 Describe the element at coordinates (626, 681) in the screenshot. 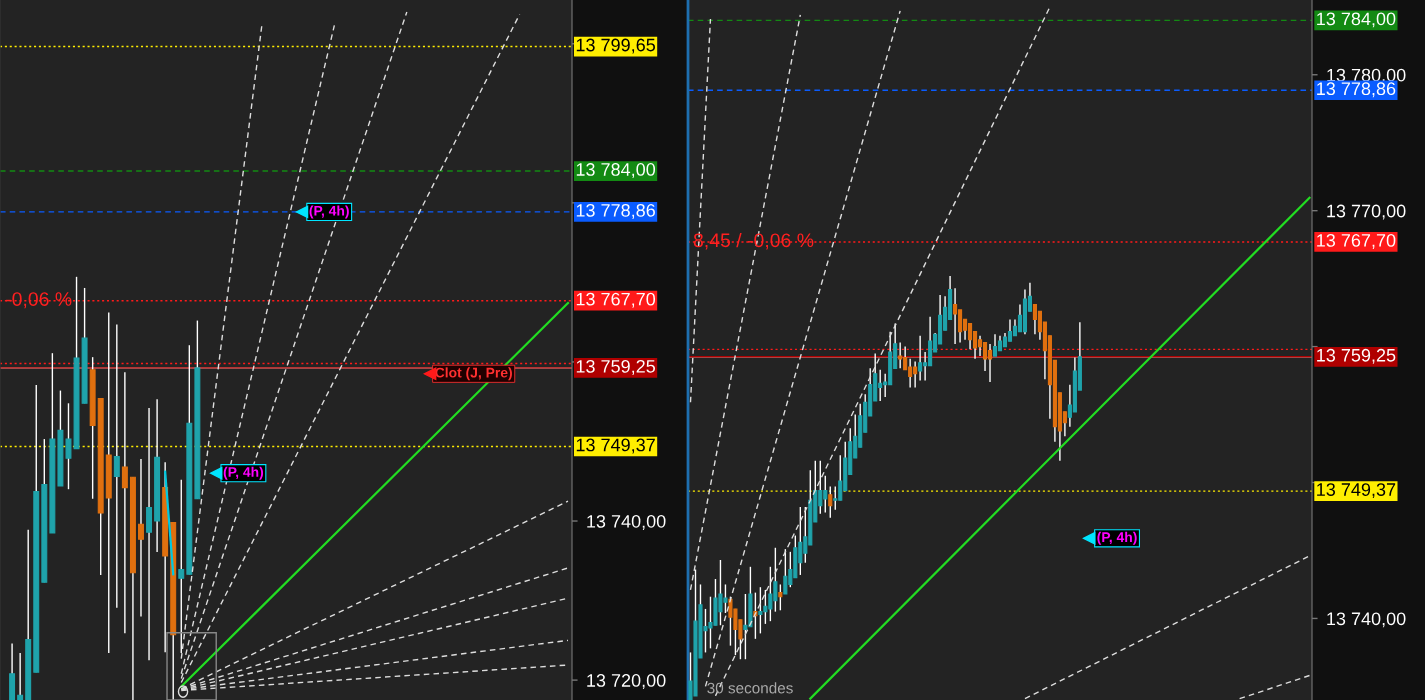

I see `y-tick-label: 13 720,00` at that location.